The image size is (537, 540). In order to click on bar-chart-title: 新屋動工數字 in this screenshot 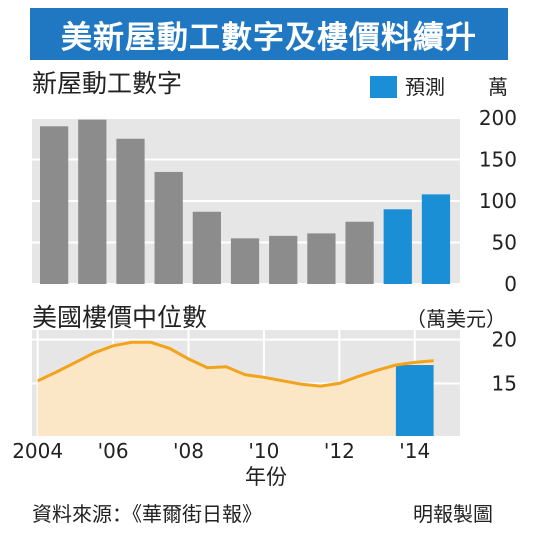, I will do `click(107, 83)`.